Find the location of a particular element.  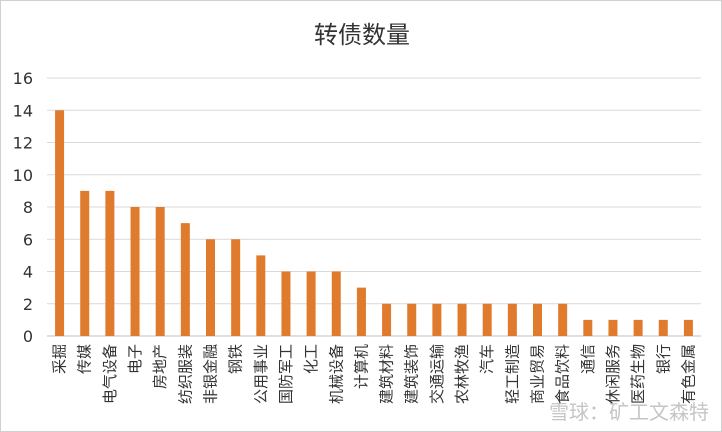

x-tick-label: 纺织服装 is located at coordinates (185, 374).